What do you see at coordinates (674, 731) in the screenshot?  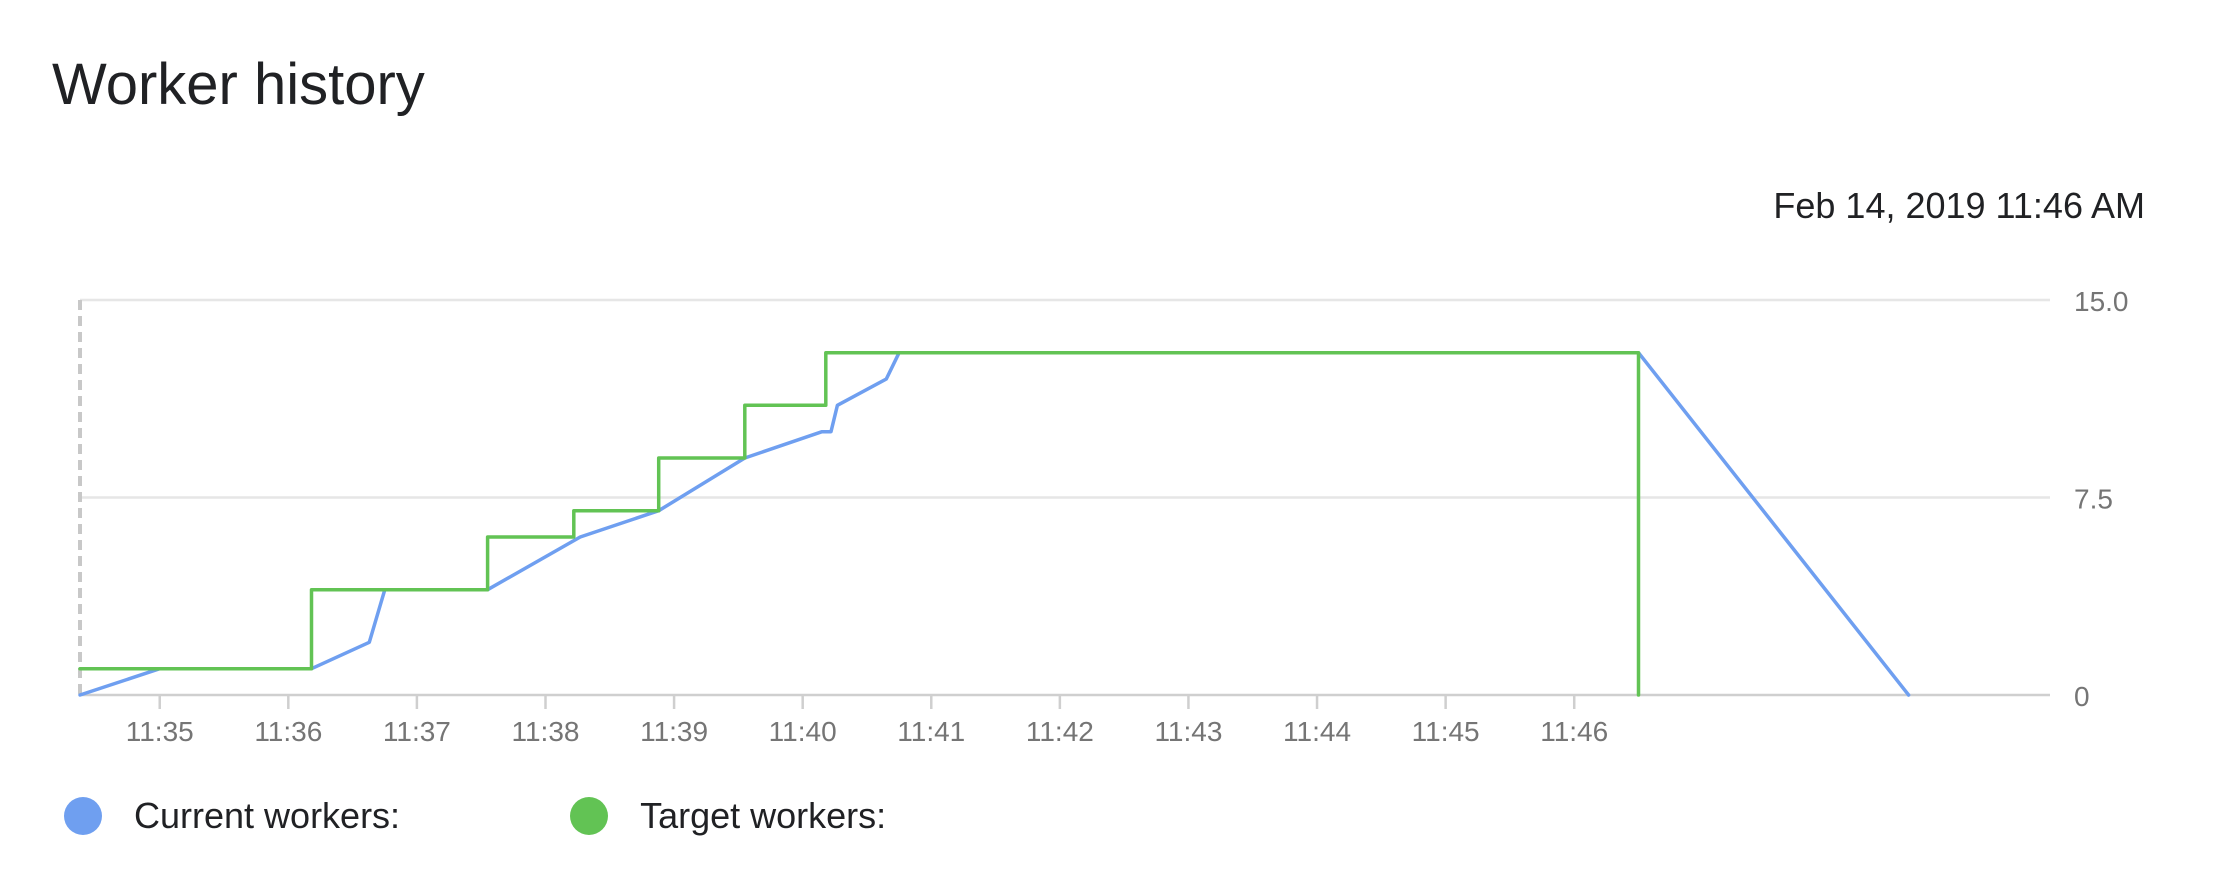 I see `x-tick-label: 11:39` at bounding box center [674, 731].